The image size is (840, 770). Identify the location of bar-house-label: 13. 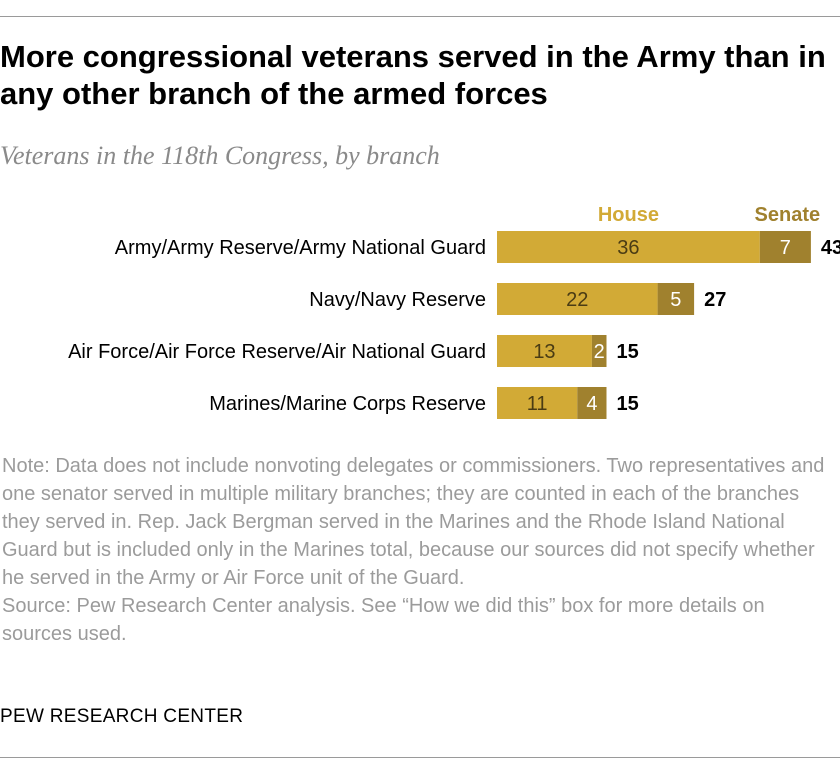
(544, 352).